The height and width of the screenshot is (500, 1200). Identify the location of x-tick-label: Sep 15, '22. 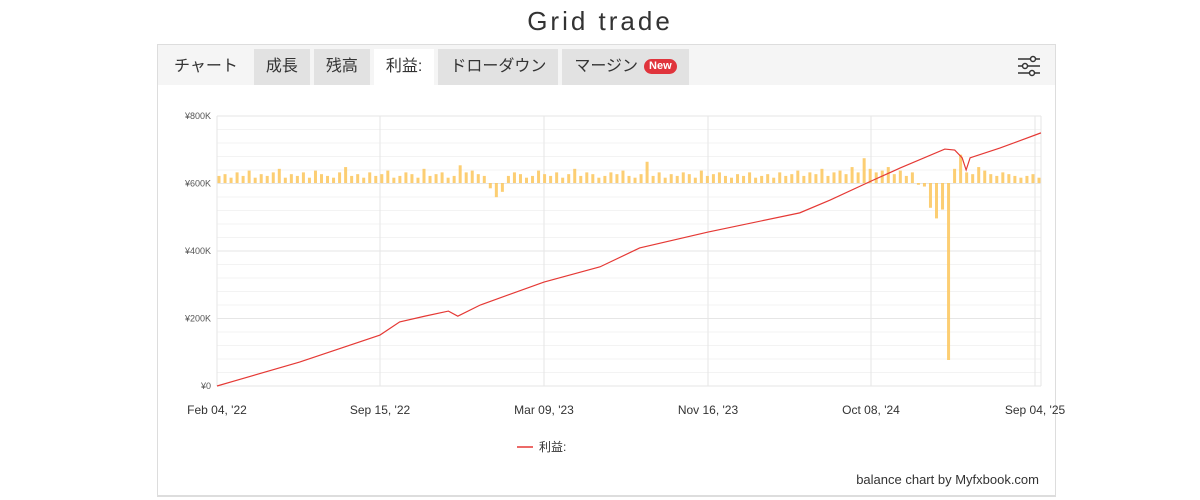
(380, 410).